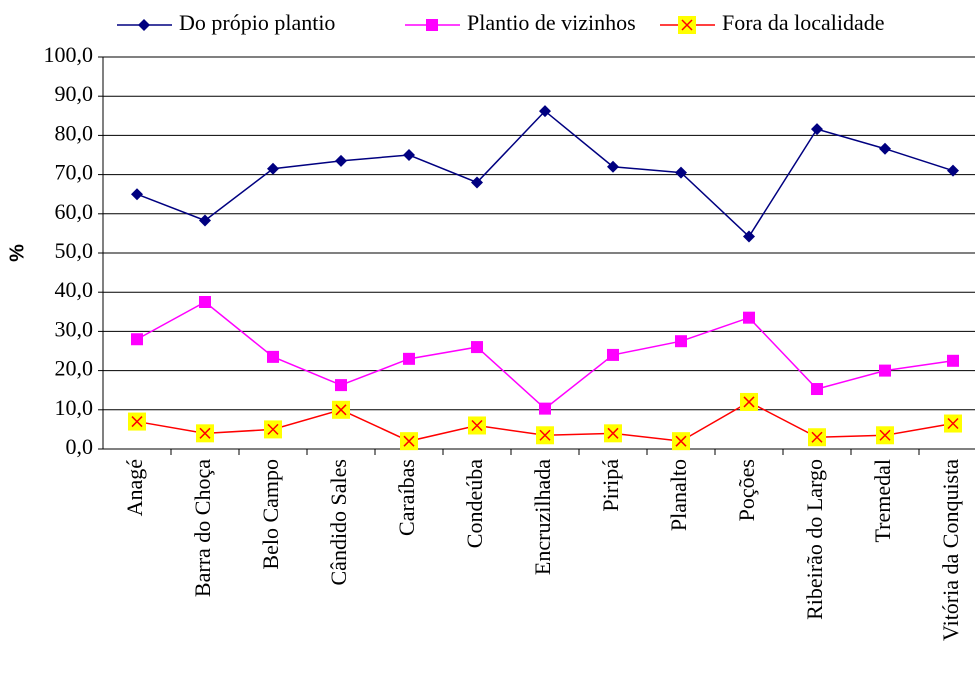 The width and height of the screenshot is (976, 694). What do you see at coordinates (74, 328) in the screenshot?
I see `y-tick-label: 30,0` at bounding box center [74, 328].